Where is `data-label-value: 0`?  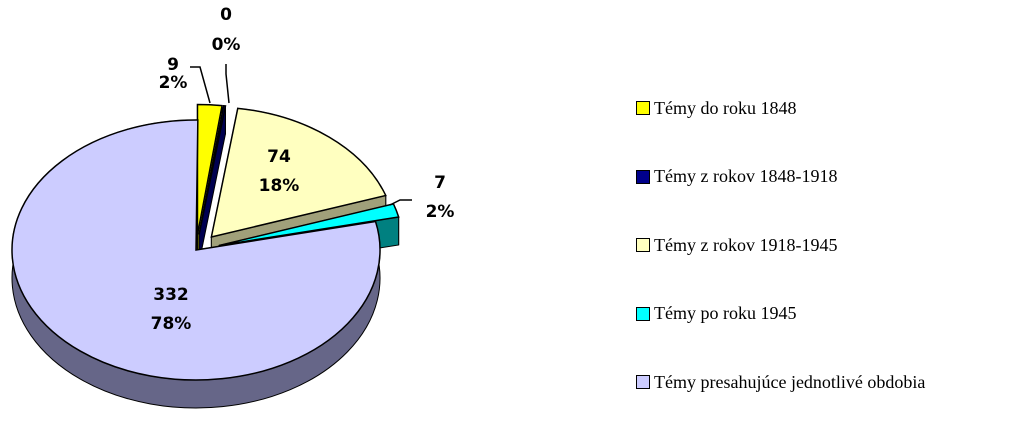
data-label-value: 0 is located at coordinates (226, 15).